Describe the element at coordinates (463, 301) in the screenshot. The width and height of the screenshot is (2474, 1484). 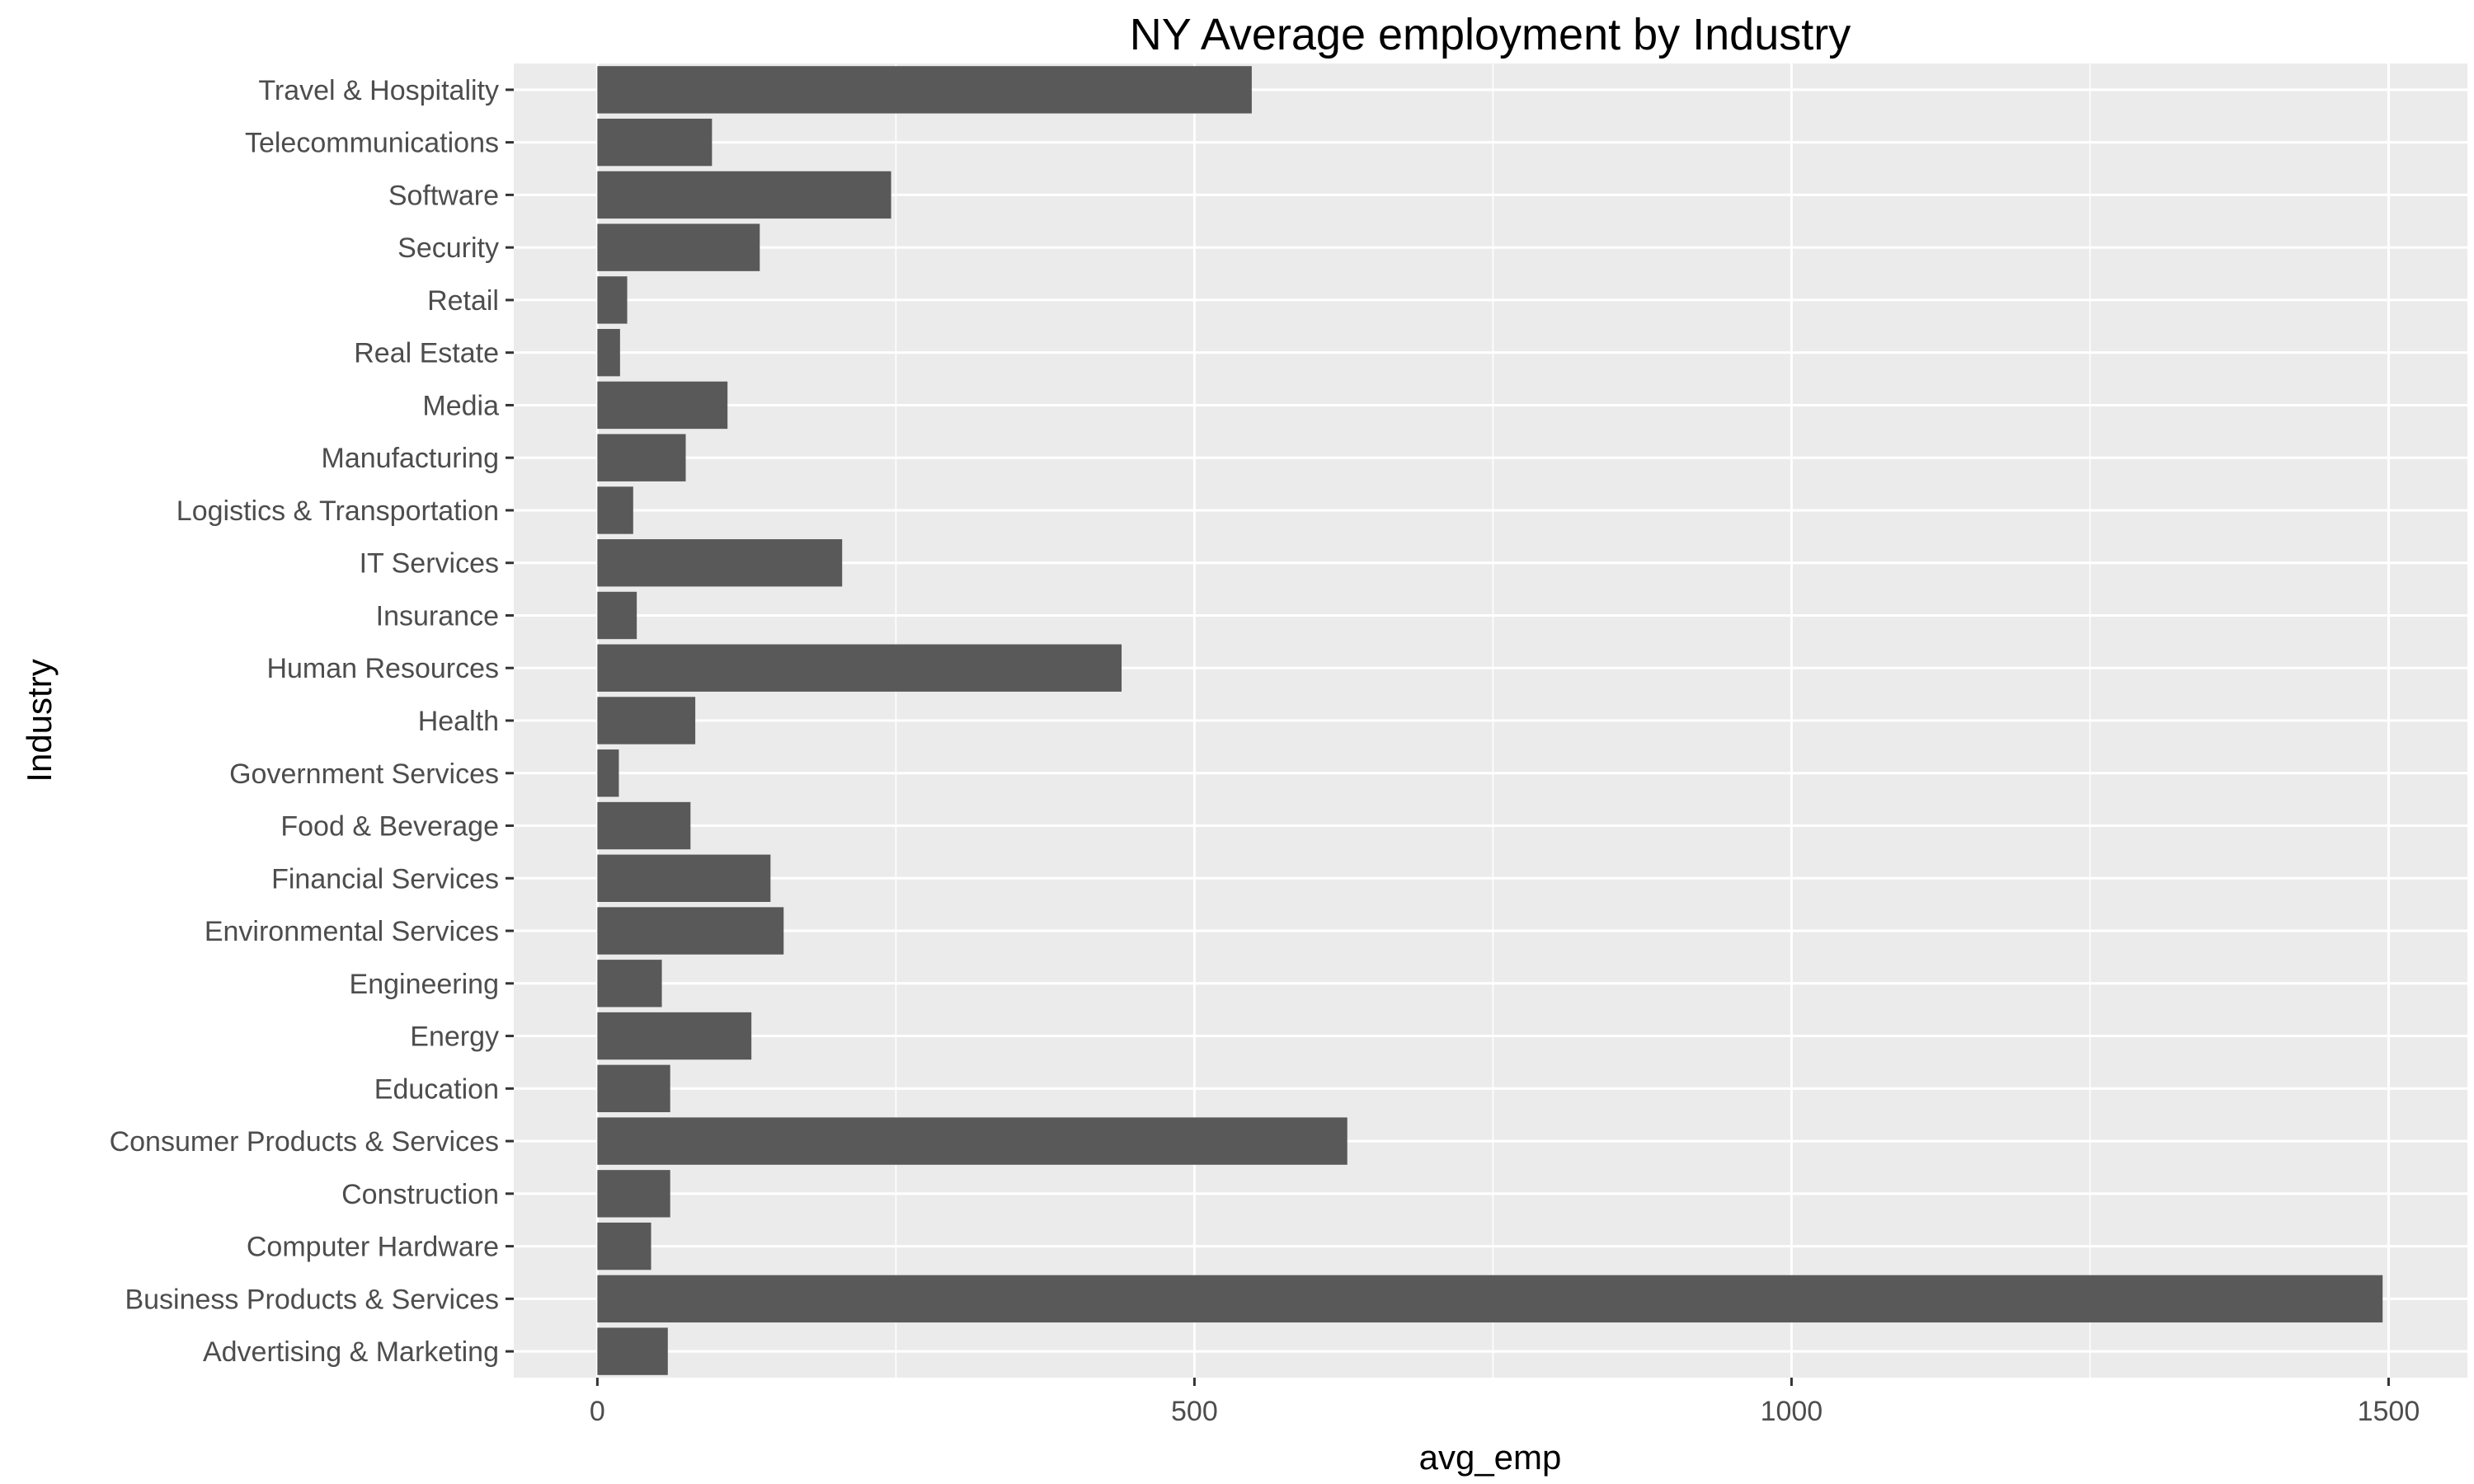
I see `y-tick-label: Retail` at that location.